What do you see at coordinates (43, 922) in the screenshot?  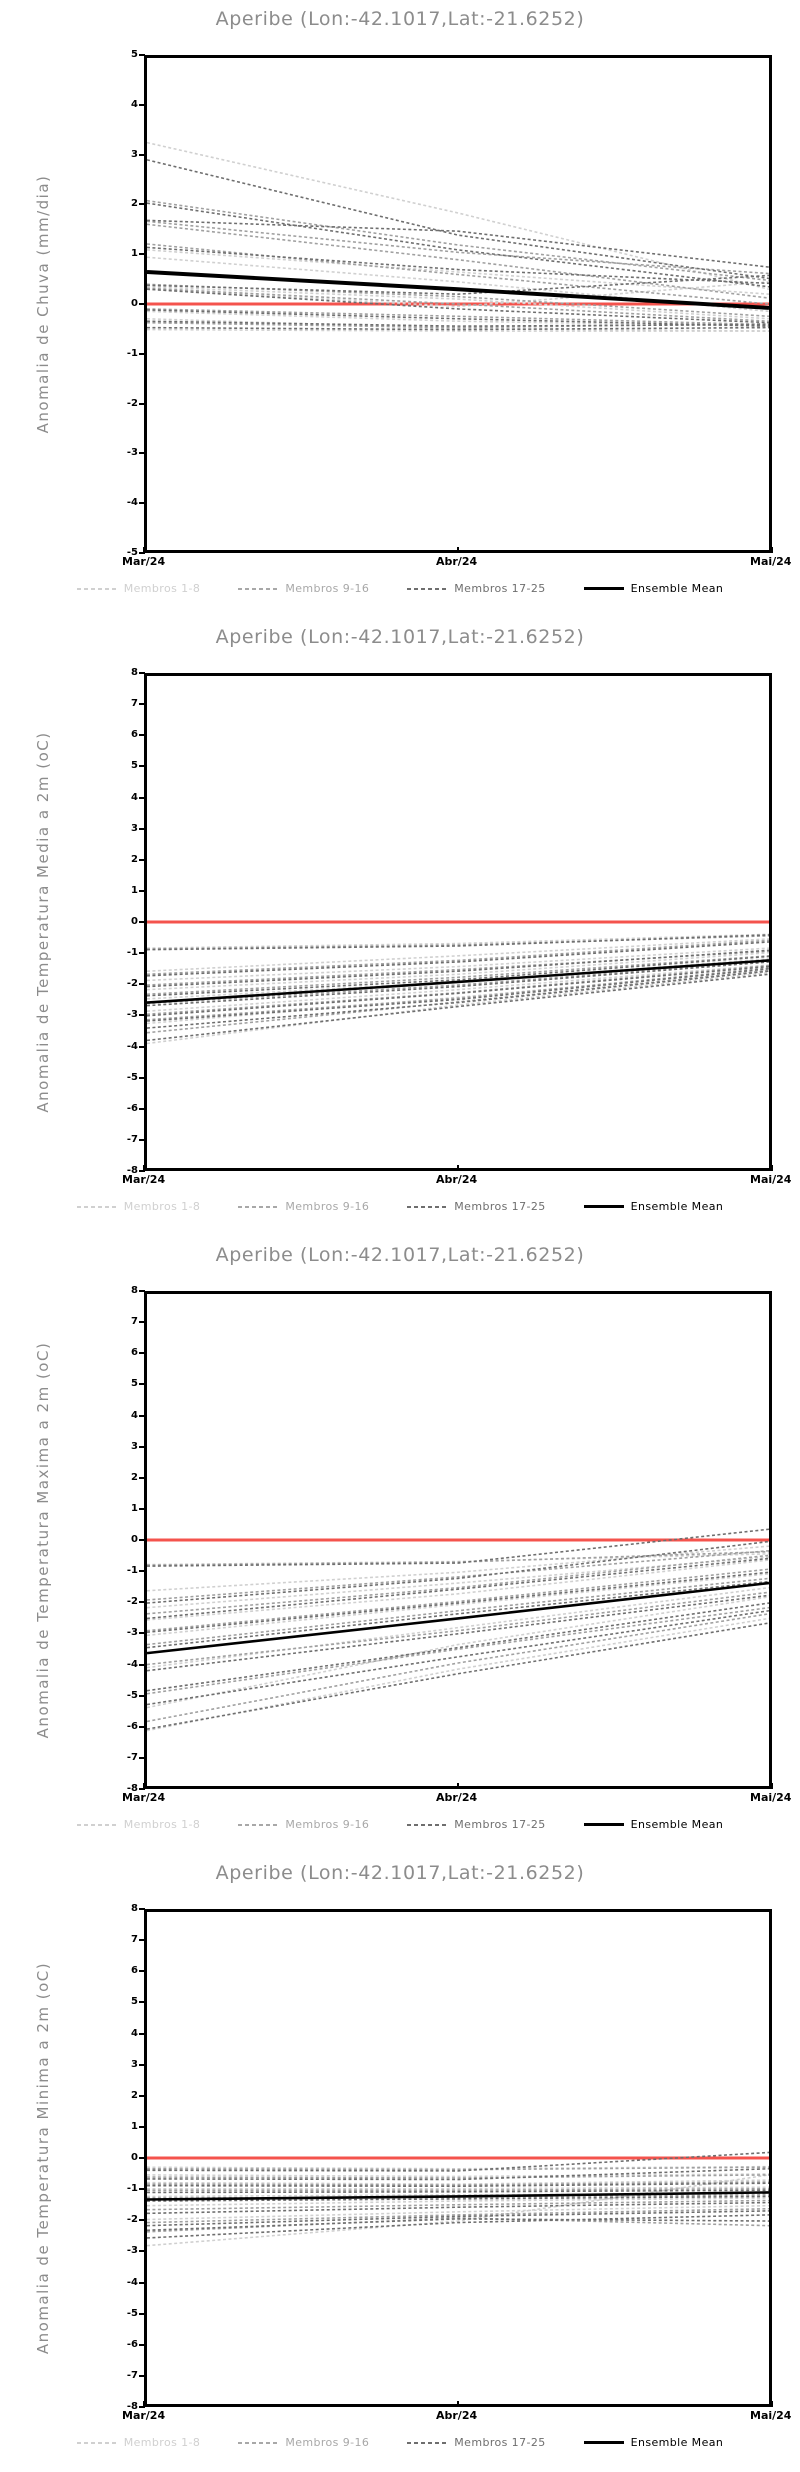 I see `y-axis-label: Anomalia de Temperatura Media a 2m (oC)` at bounding box center [43, 922].